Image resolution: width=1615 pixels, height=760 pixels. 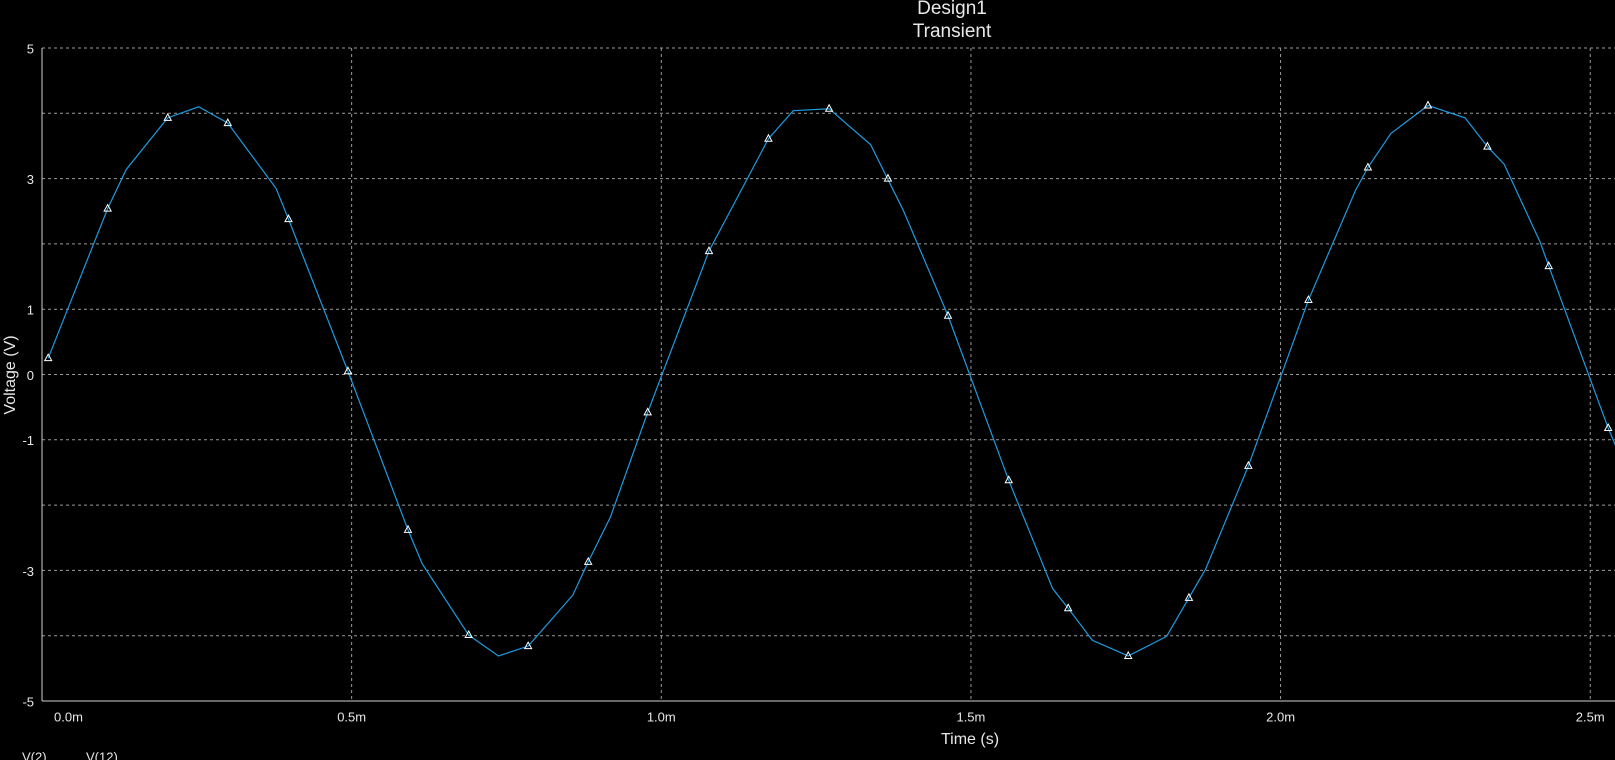 I want to click on y-tick-label: 0, so click(x=30, y=375).